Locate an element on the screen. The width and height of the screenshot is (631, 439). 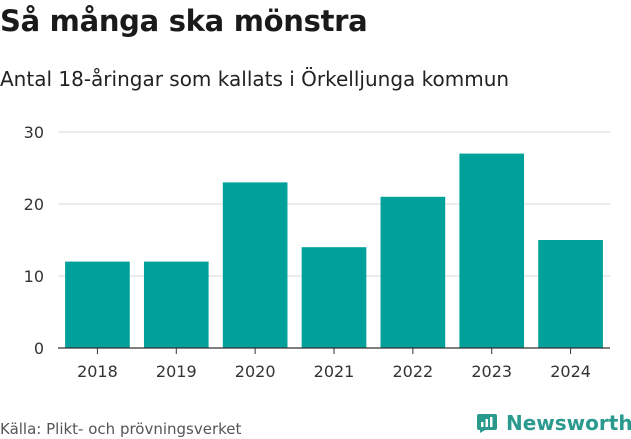
bar-2024 is located at coordinates (570, 294).